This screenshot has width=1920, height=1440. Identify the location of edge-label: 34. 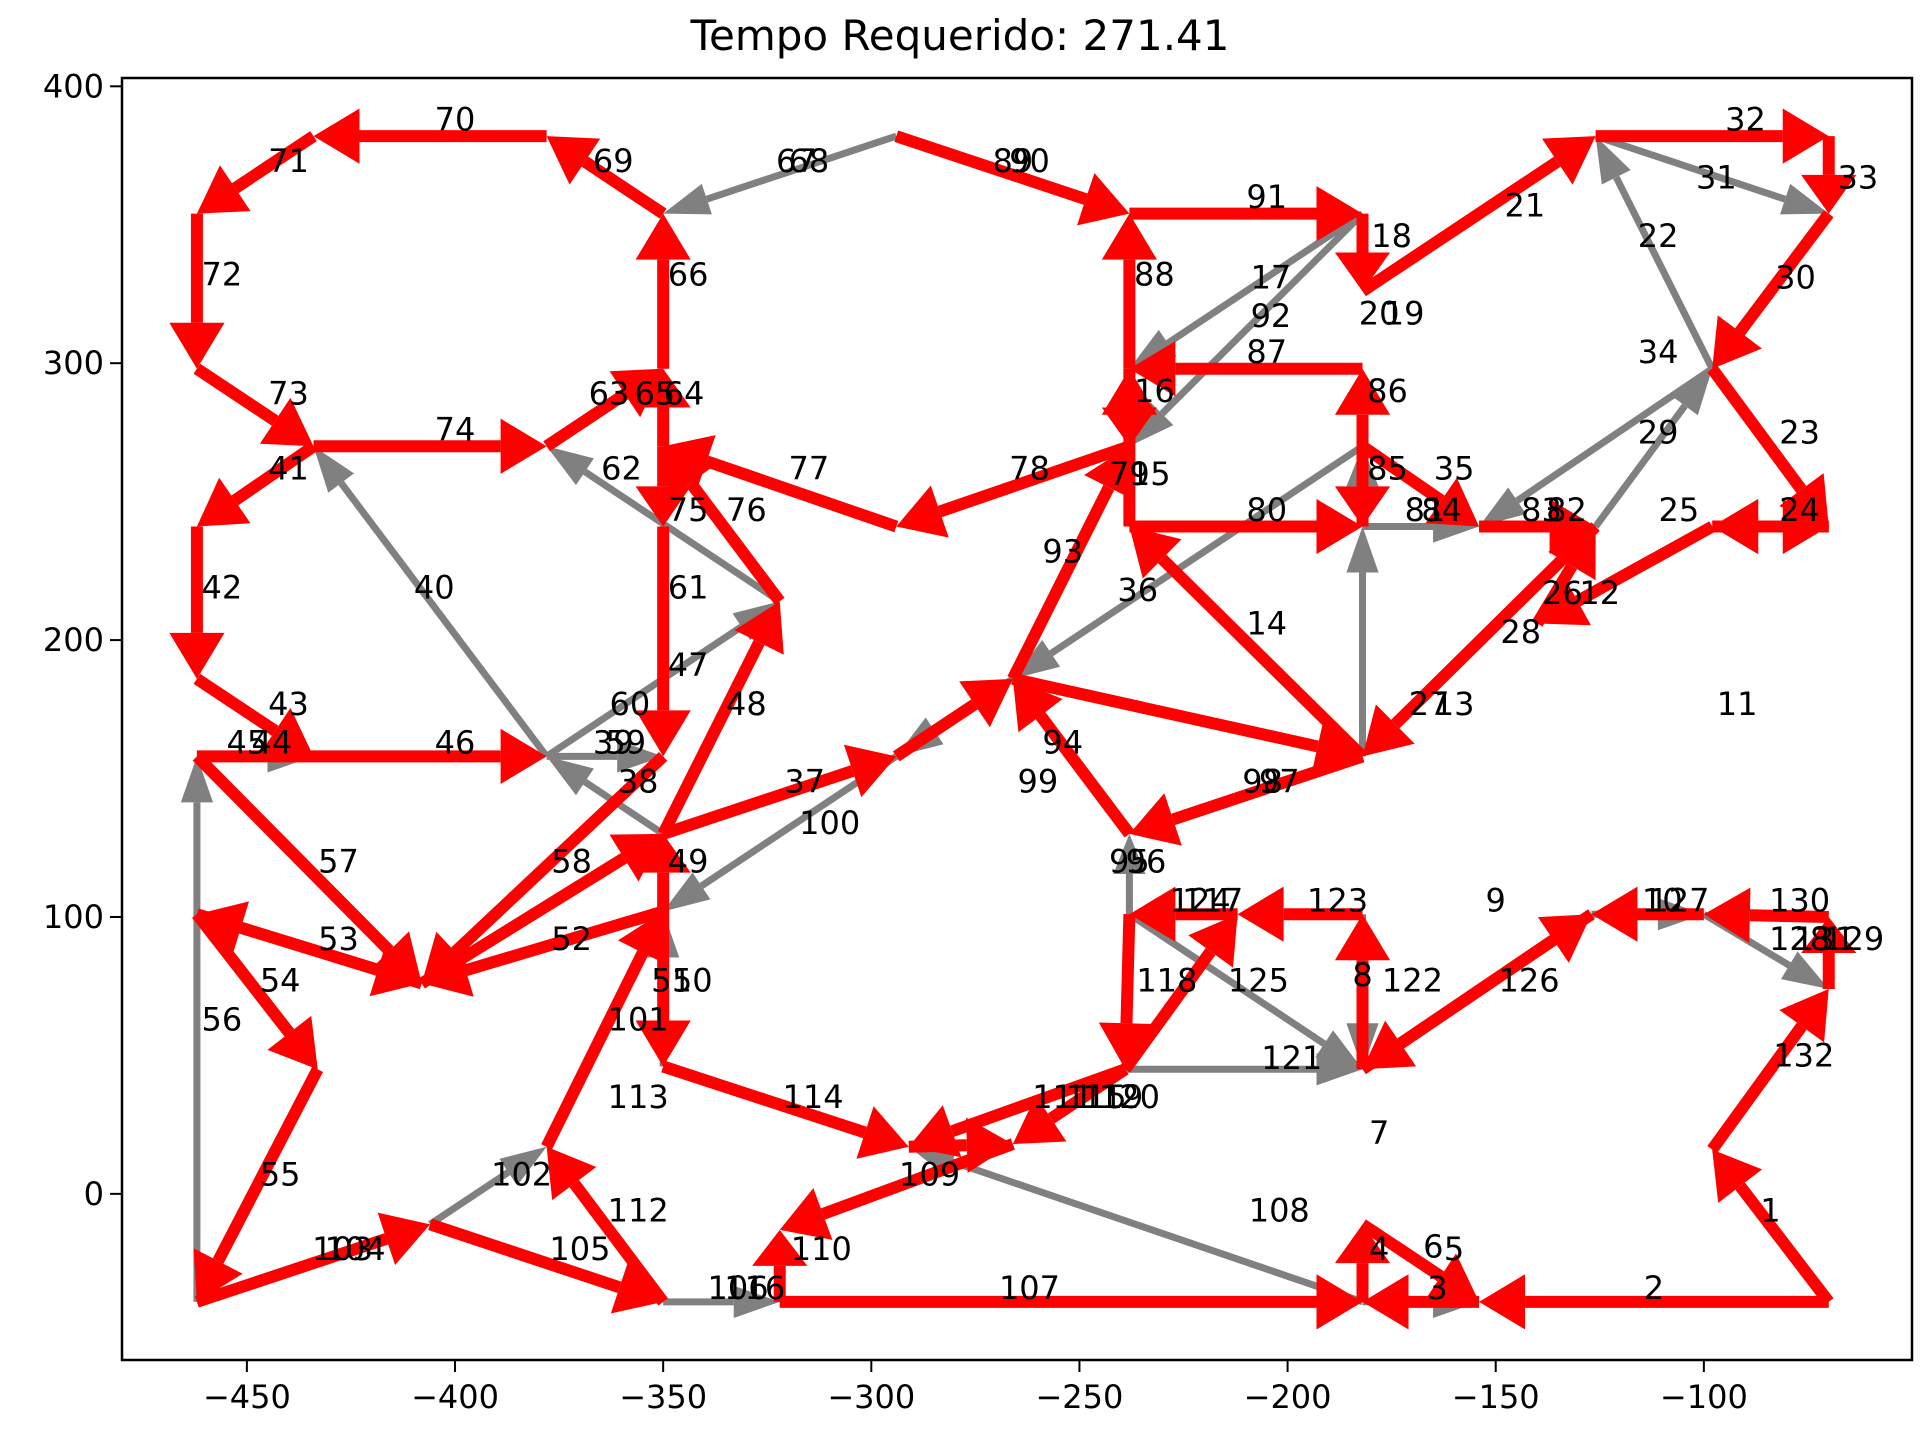
(1658, 352).